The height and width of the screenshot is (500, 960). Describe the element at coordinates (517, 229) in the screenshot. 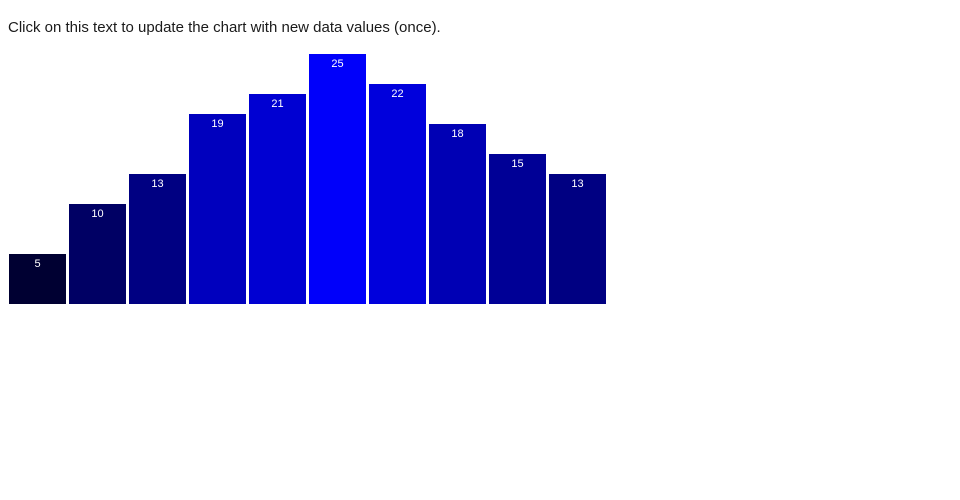

I see `bar: 15` at that location.